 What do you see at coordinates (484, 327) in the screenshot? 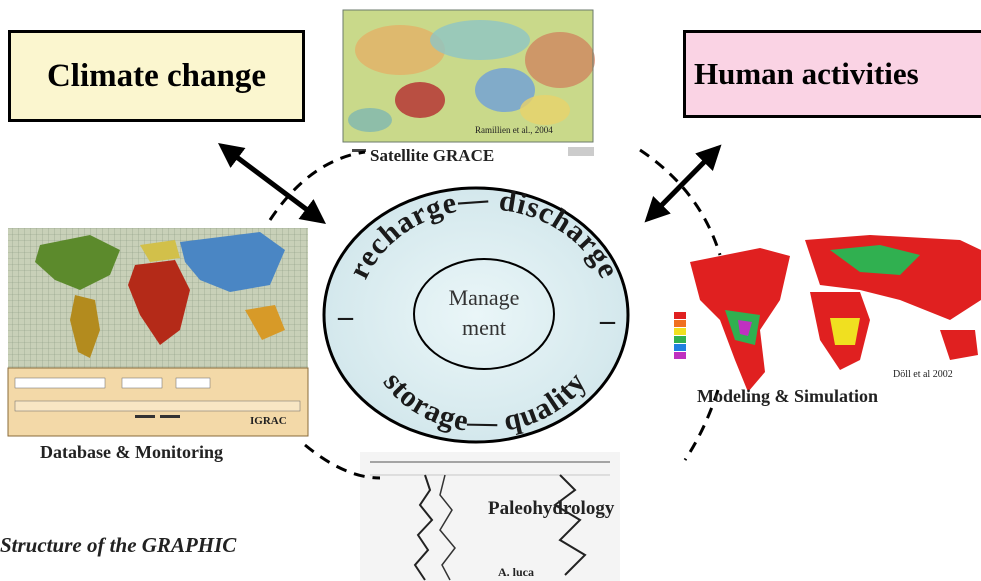
I see `management-line2: ment` at bounding box center [484, 327].